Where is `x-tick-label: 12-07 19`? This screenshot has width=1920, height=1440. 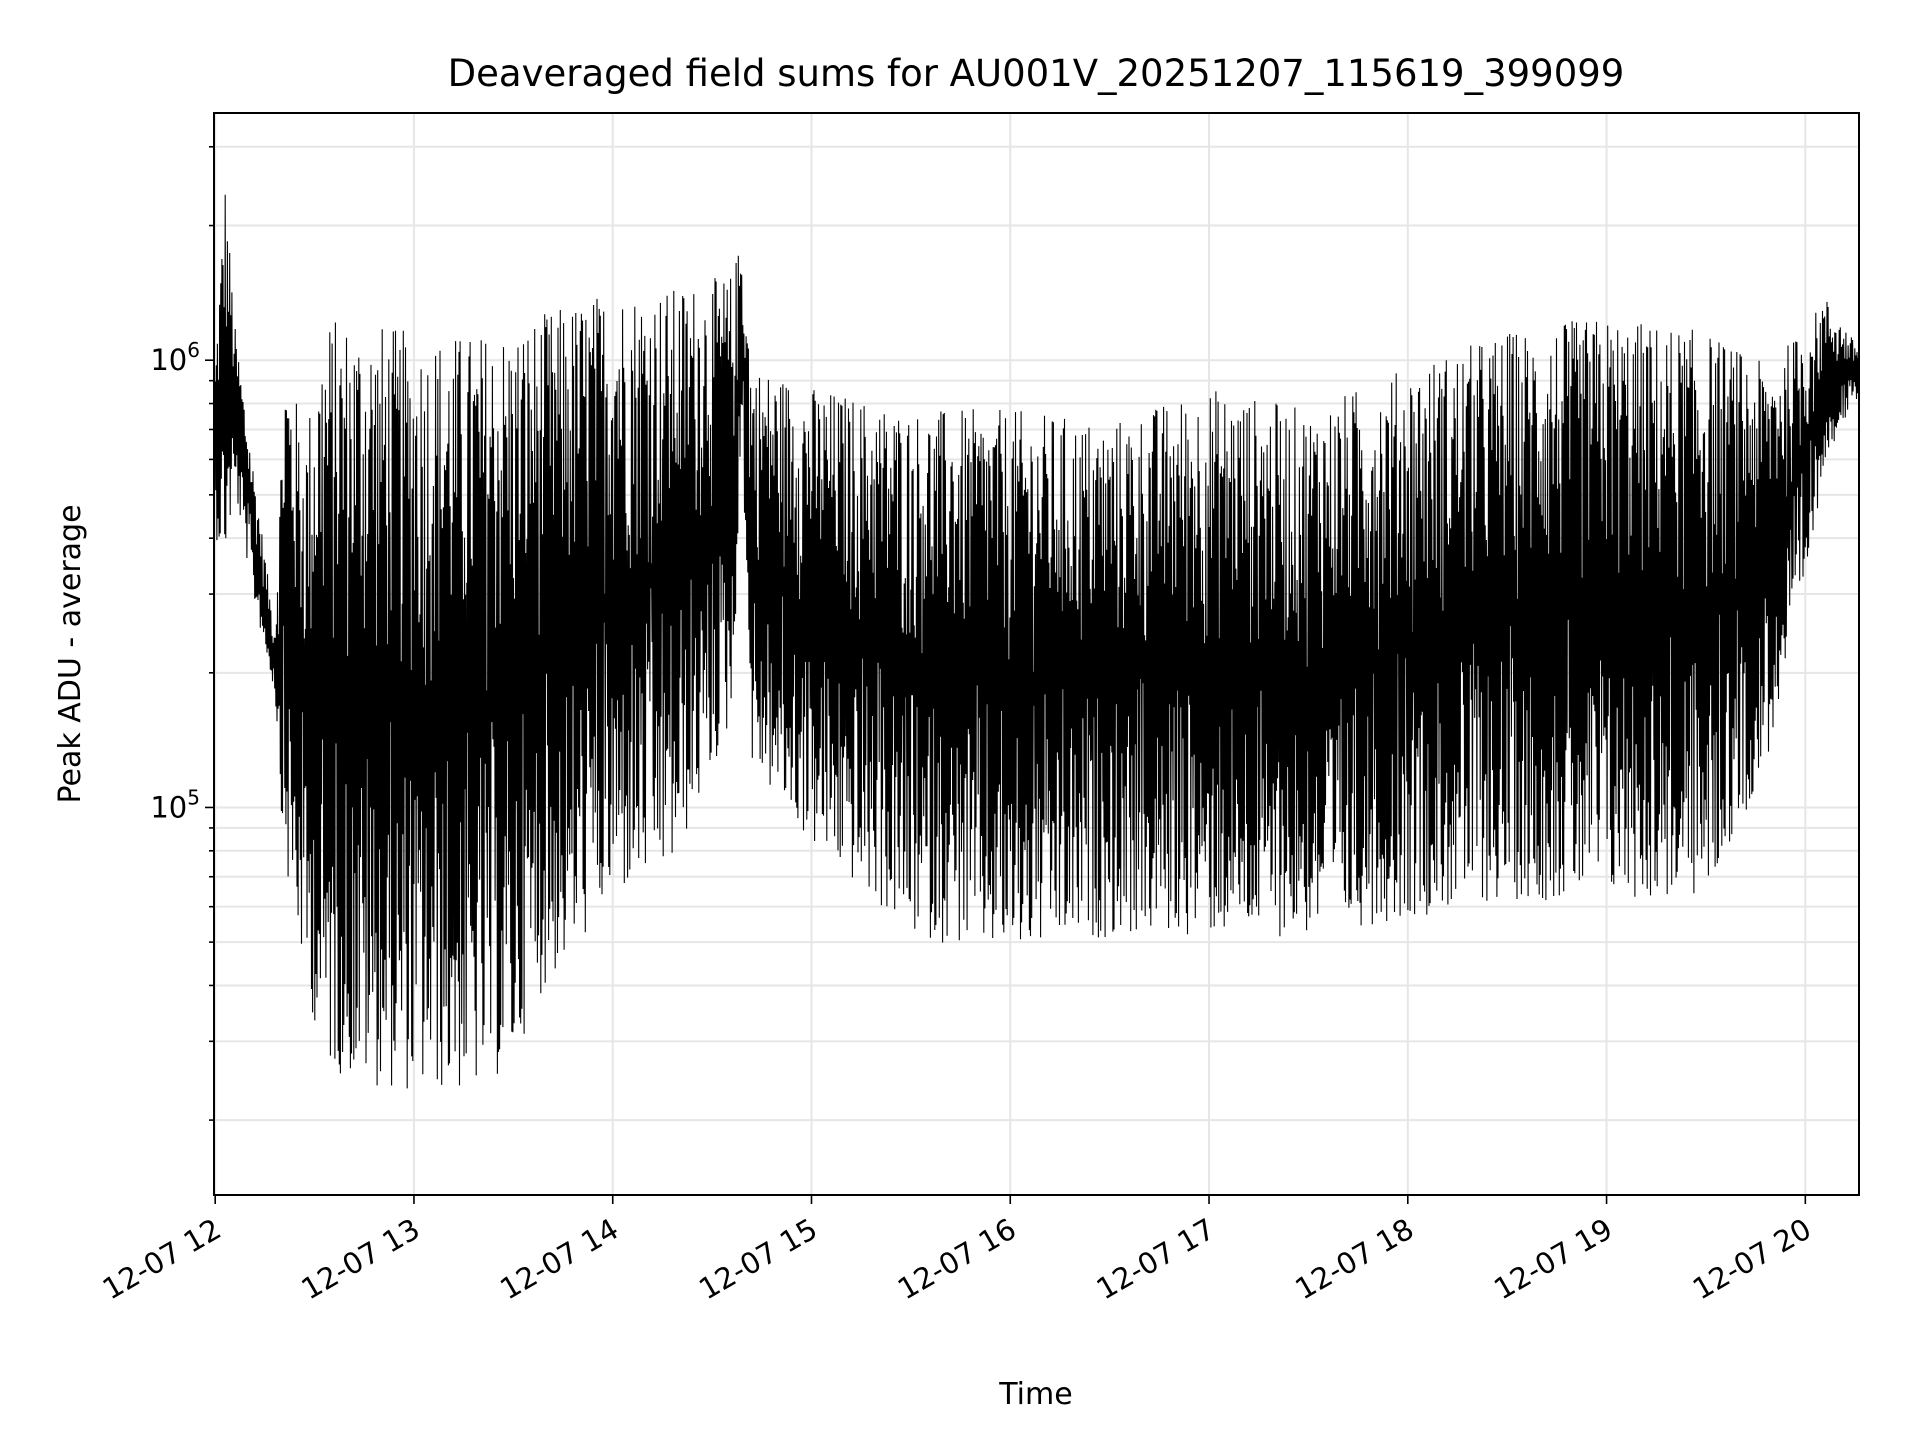 x-tick-label: 12-07 19 is located at coordinates (1553, 1259).